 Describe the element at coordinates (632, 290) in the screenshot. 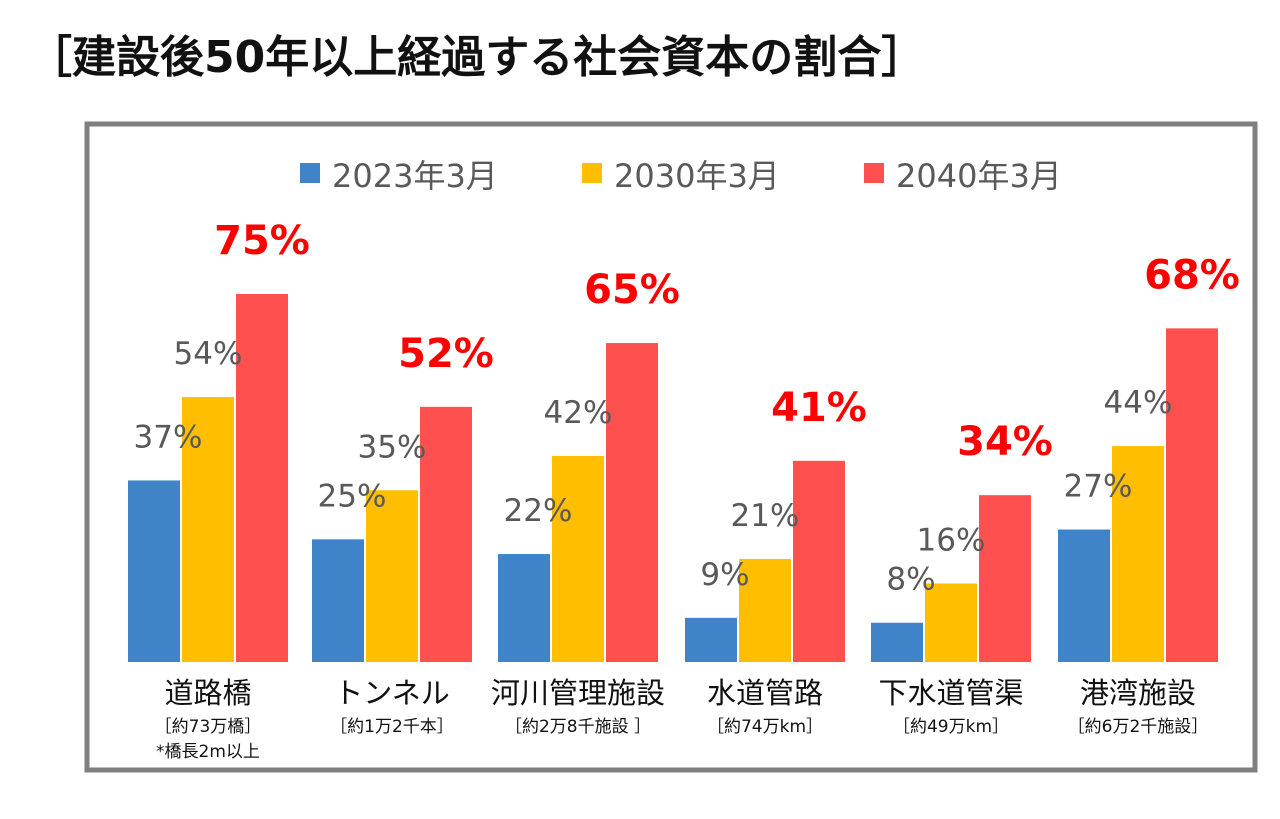

I see `data-label: 65%` at that location.